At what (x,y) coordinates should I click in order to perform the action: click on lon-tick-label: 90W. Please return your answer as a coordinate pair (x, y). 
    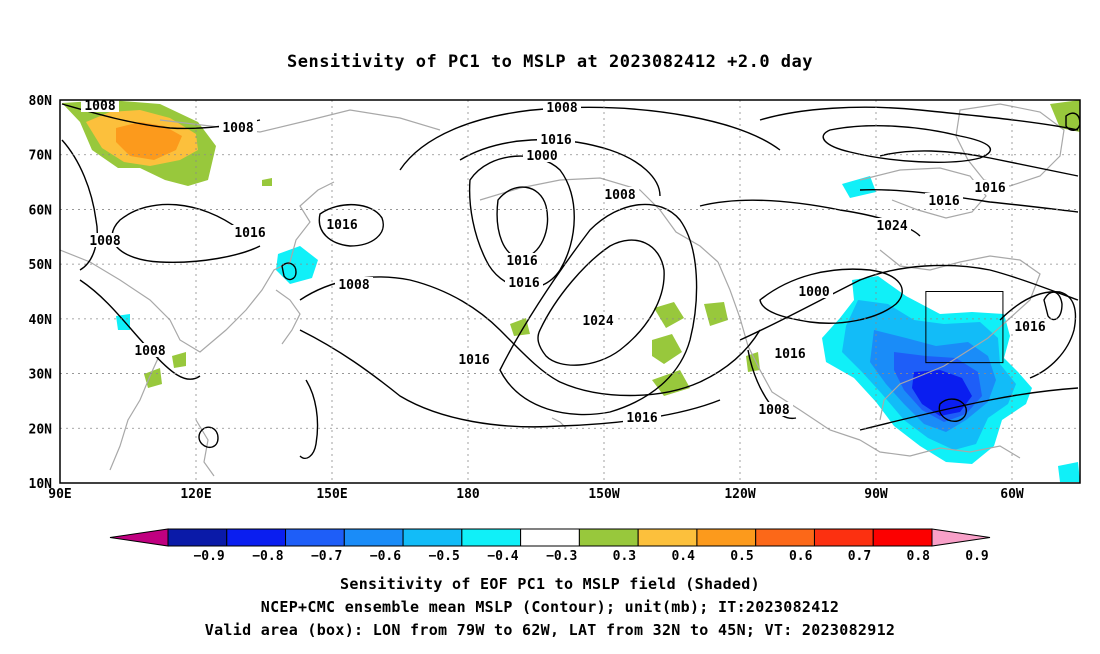
    Looking at the image, I should click on (876, 494).